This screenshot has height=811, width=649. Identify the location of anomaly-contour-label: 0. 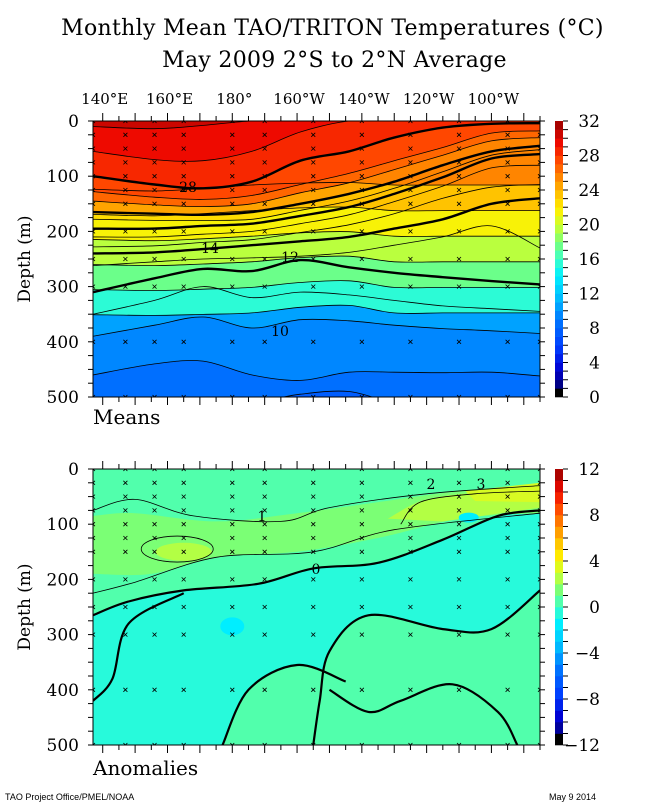
(316, 570).